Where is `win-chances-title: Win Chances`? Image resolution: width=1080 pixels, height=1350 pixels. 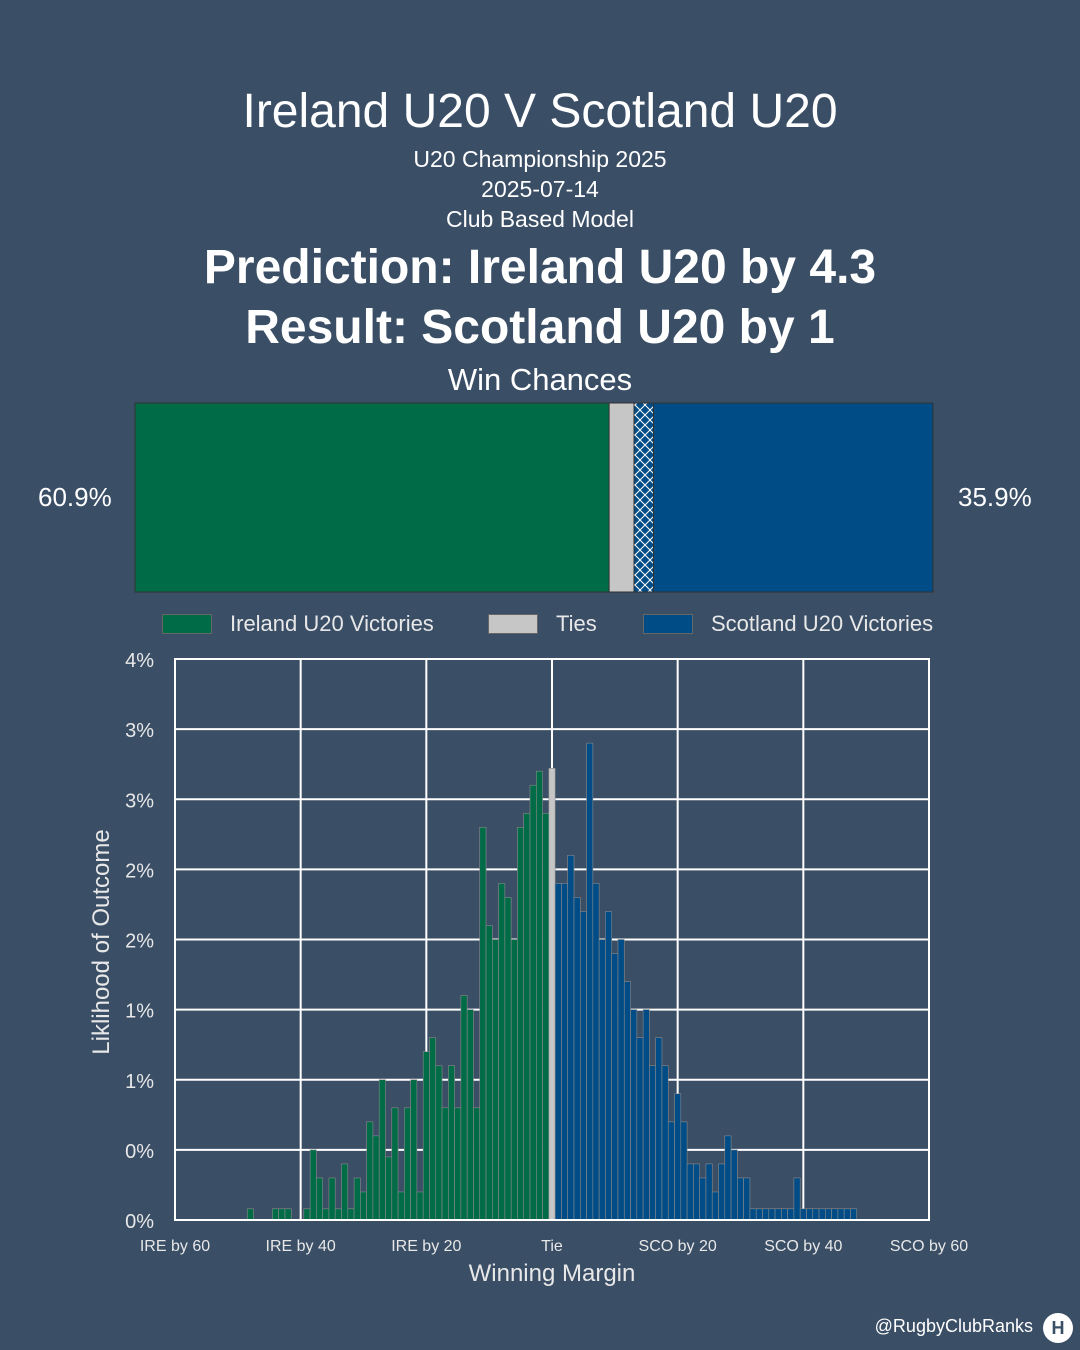
win-chances-title: Win Chances is located at coordinates (540, 379).